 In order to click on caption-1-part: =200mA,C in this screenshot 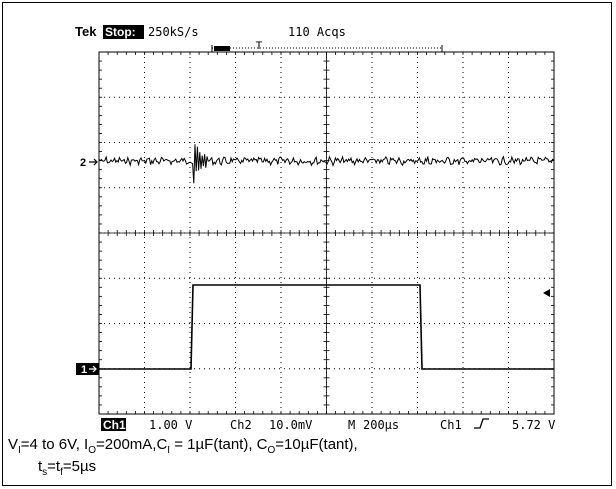, I will do `click(132, 444)`.